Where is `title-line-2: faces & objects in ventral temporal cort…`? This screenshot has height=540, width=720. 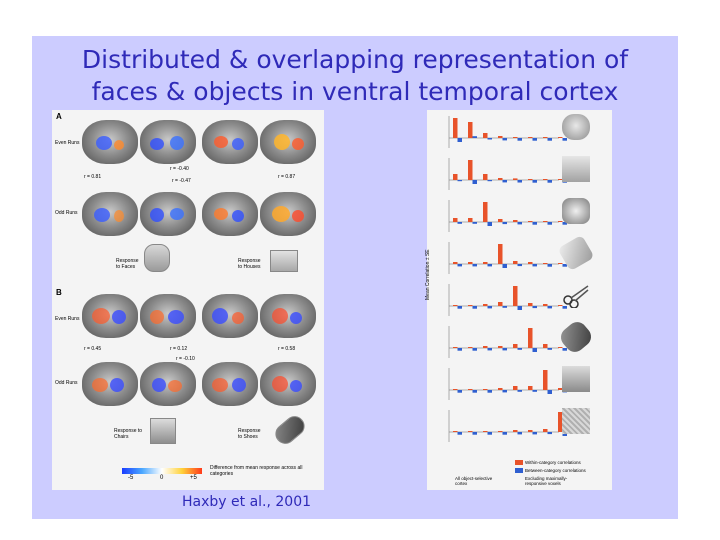 title-line-2: faces & objects in ventral temporal cort… is located at coordinates (355, 91).